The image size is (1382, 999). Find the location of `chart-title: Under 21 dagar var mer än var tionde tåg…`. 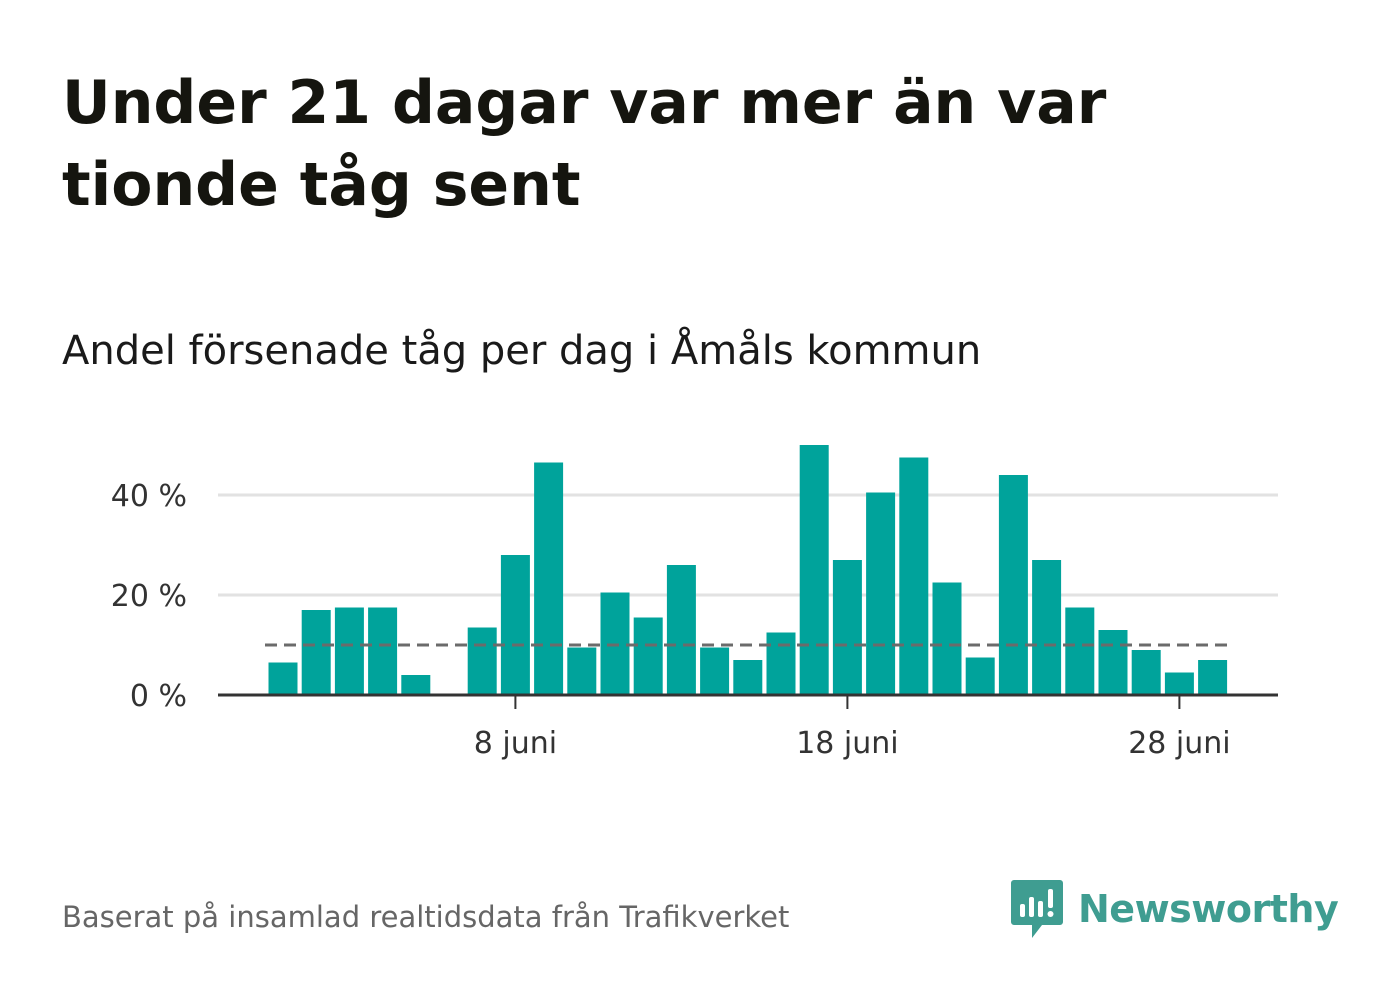

chart-title: Under 21 dagar var mer än var tionde tåg… is located at coordinates (584, 144).